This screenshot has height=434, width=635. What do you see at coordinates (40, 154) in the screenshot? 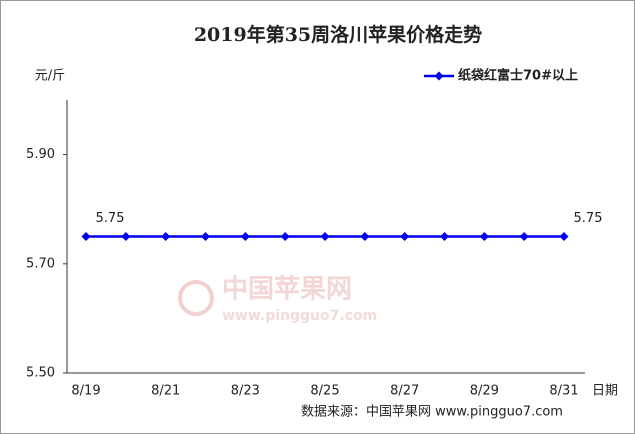
I see `y-tick-label: 5.90` at bounding box center [40, 154].